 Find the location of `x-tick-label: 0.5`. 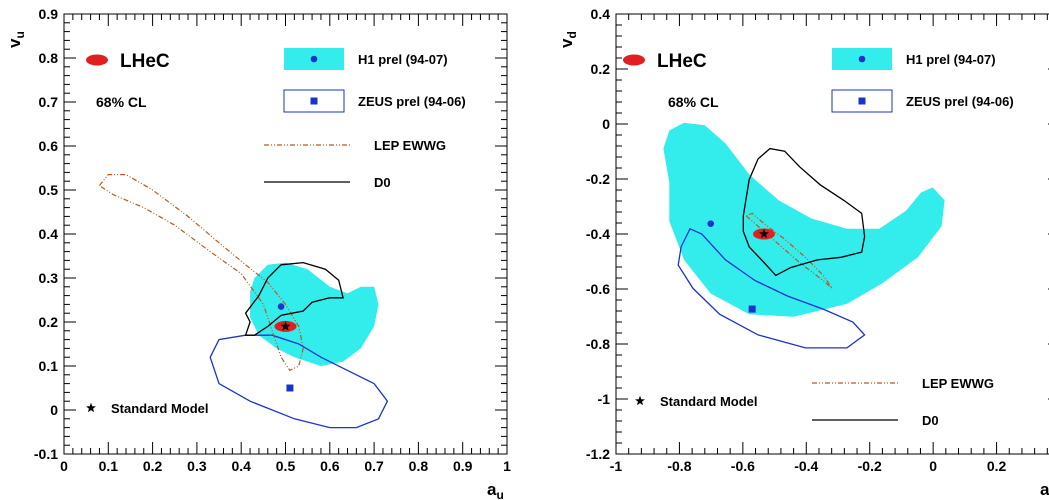

x-tick-label: 0.5 is located at coordinates (286, 466).